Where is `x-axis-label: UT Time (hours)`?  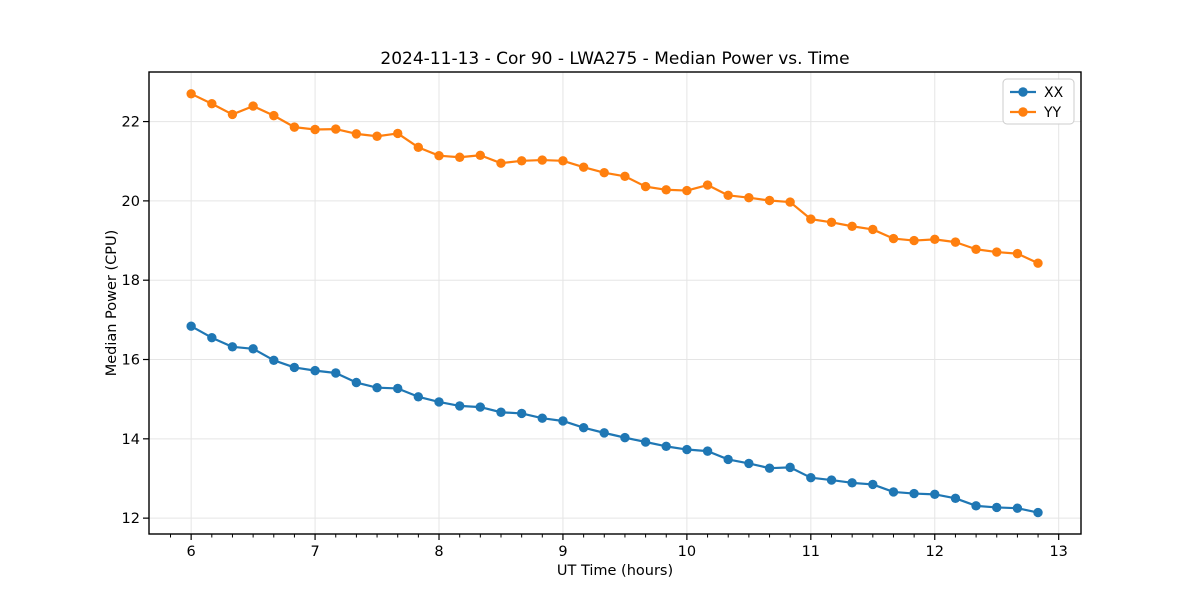 x-axis-label: UT Time (hours) is located at coordinates (615, 571).